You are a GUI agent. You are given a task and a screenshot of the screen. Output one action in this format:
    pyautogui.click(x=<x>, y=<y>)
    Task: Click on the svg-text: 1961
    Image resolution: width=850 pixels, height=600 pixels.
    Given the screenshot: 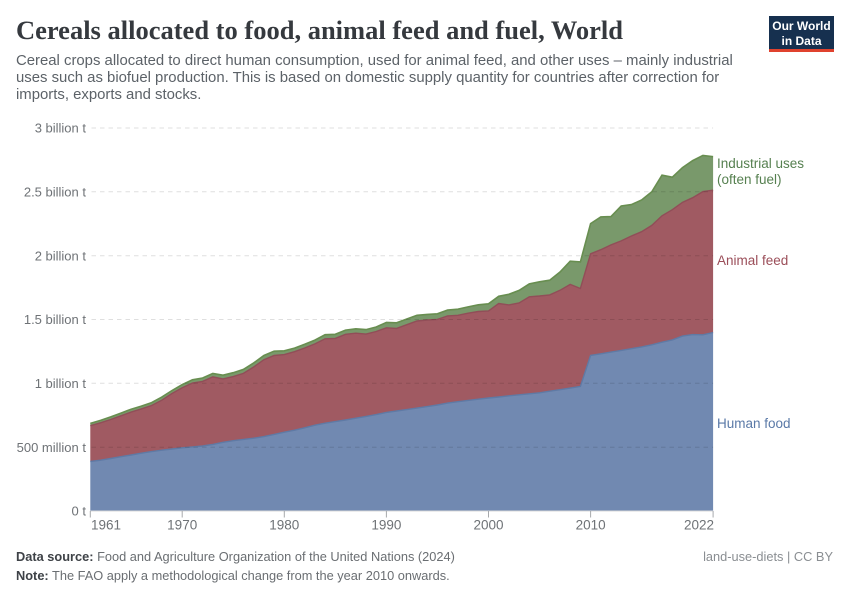 What is the action you would take?
    pyautogui.click(x=106, y=525)
    